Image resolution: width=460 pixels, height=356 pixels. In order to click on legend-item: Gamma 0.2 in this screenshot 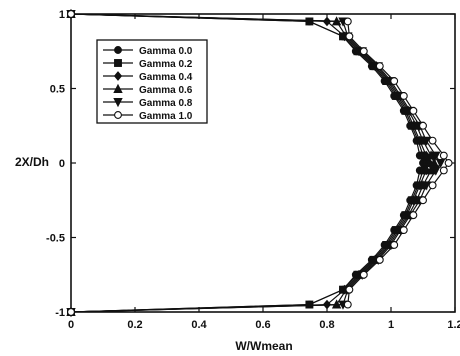, I will do `click(148, 64)`.